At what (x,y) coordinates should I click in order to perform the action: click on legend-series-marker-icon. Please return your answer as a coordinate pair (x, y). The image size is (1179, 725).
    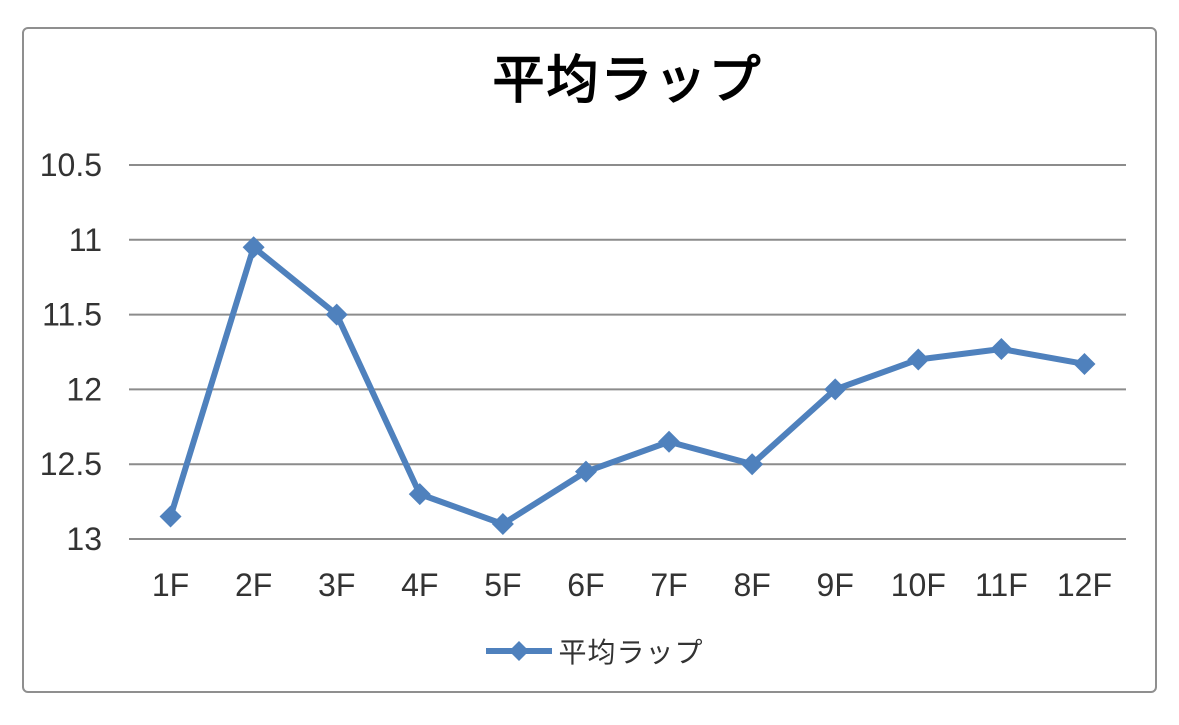
    Looking at the image, I should click on (519, 651).